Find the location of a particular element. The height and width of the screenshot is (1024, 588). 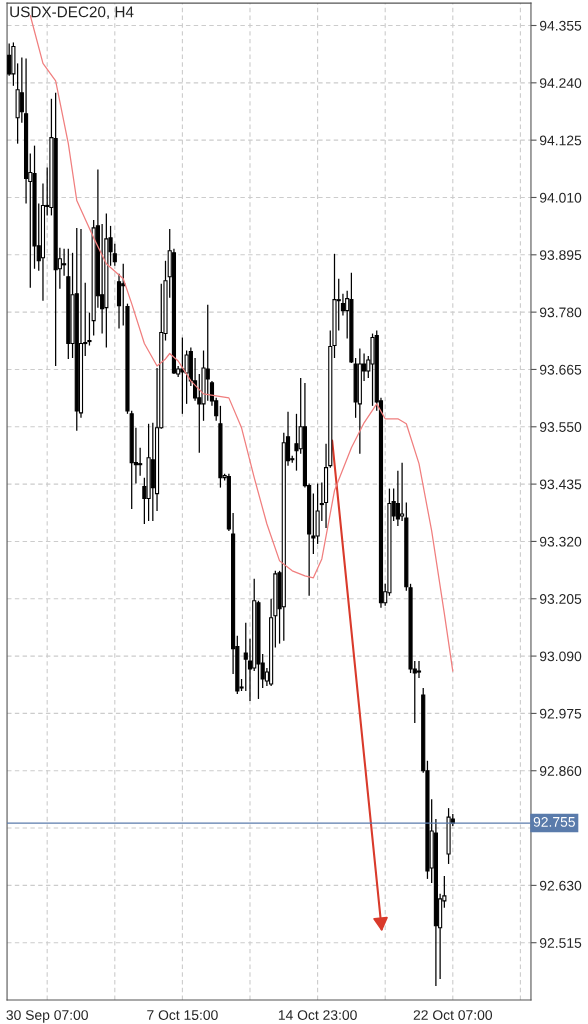

ref-line-label: 92.755 is located at coordinates (554, 821).